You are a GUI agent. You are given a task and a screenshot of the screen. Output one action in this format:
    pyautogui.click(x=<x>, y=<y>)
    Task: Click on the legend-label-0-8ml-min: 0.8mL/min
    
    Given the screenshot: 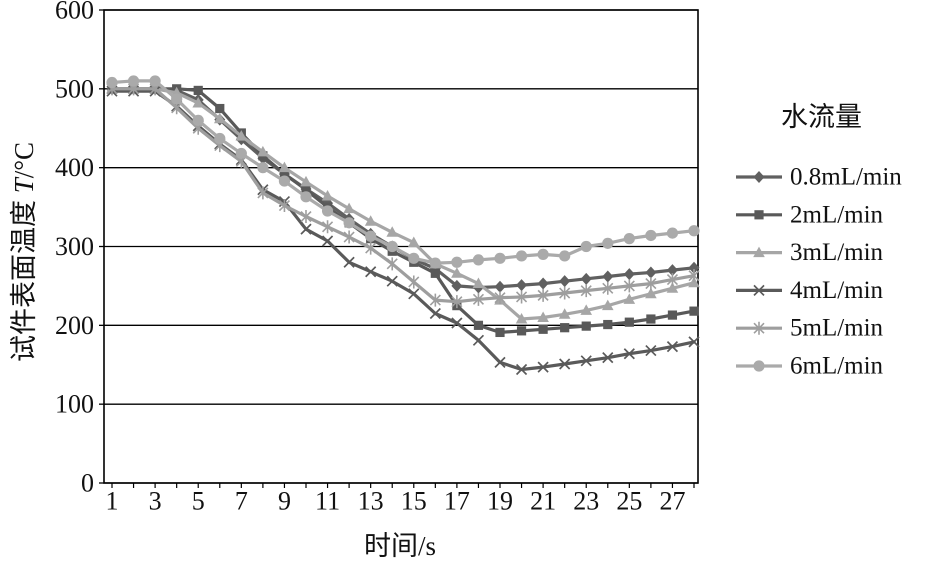 What is the action you would take?
    pyautogui.click(x=846, y=177)
    